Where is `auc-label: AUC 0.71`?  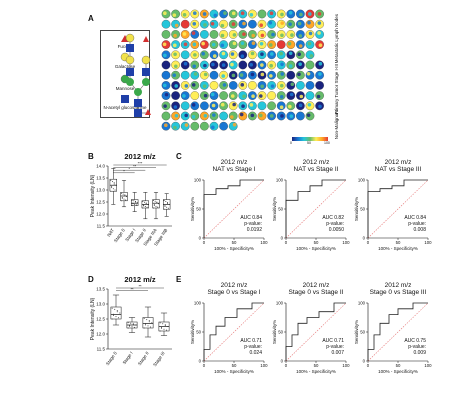 auc-label: AUC 0.71 is located at coordinates (333, 341).